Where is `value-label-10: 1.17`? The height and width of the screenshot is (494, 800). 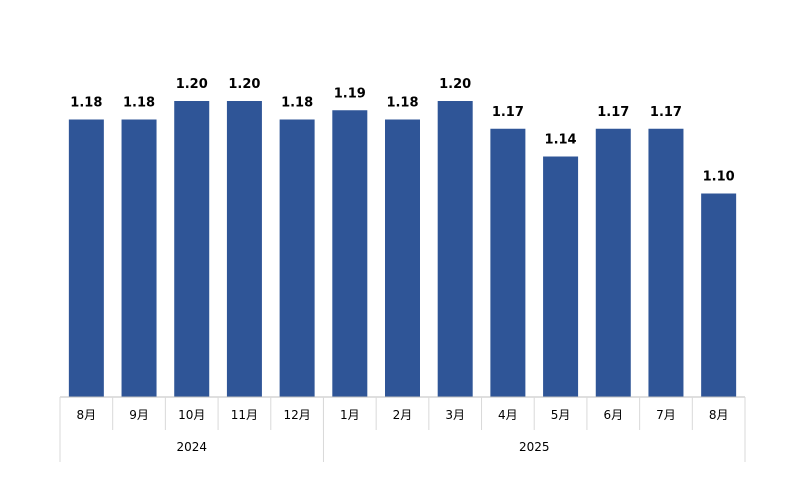 value-label-10: 1.17 is located at coordinates (613, 112).